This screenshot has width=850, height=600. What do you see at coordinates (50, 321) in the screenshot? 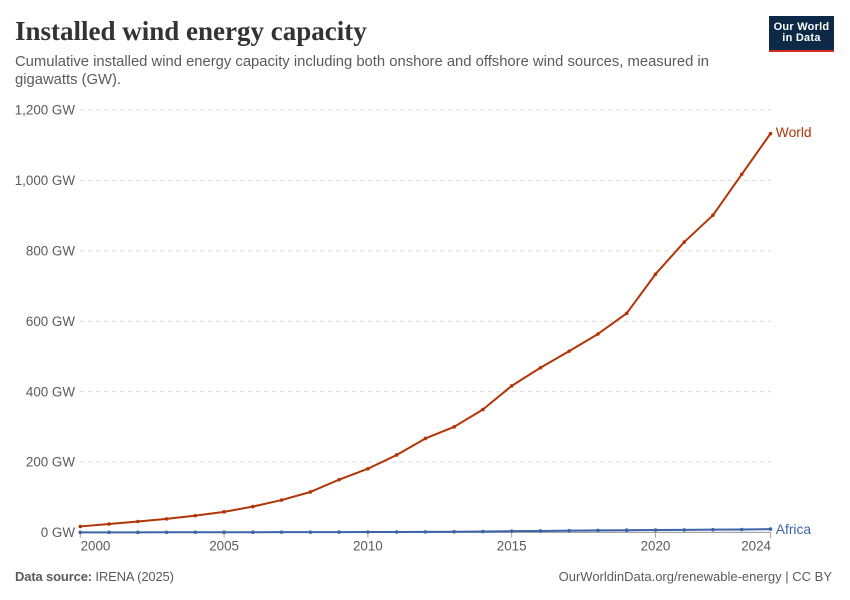
I see `svg-text: 600 GW` at bounding box center [50, 321].